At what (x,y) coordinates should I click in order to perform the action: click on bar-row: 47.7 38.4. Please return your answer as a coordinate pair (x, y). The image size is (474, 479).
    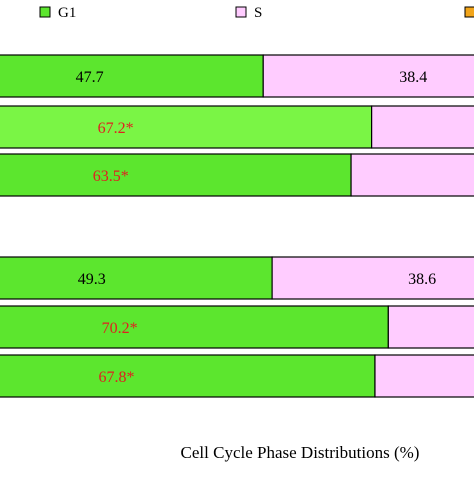
    Looking at the image, I should click on (237, 76).